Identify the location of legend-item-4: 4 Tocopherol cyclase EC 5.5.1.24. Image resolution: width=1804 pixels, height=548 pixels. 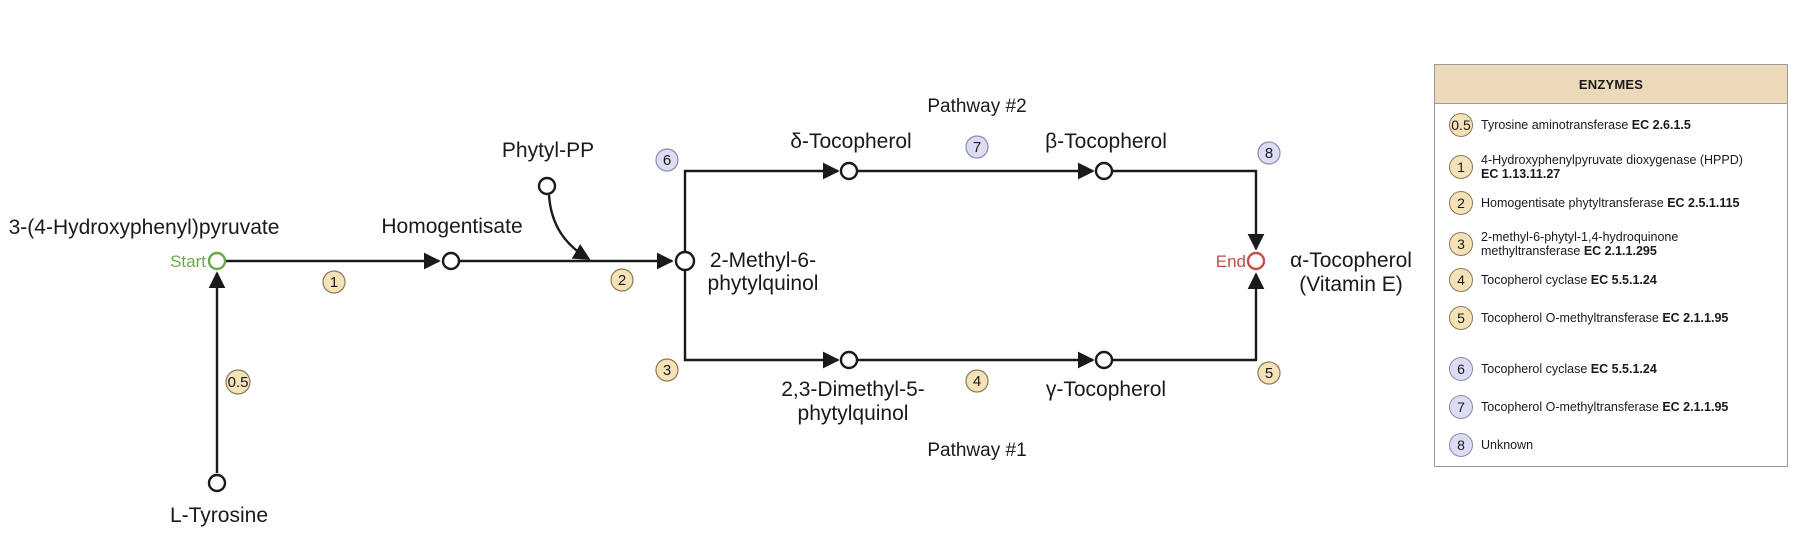
(1614, 280).